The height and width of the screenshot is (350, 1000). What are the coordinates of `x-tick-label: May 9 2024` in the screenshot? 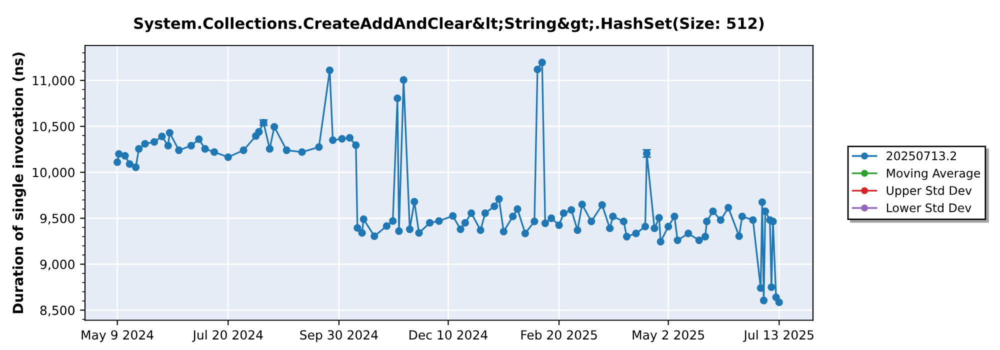 It's located at (118, 336).